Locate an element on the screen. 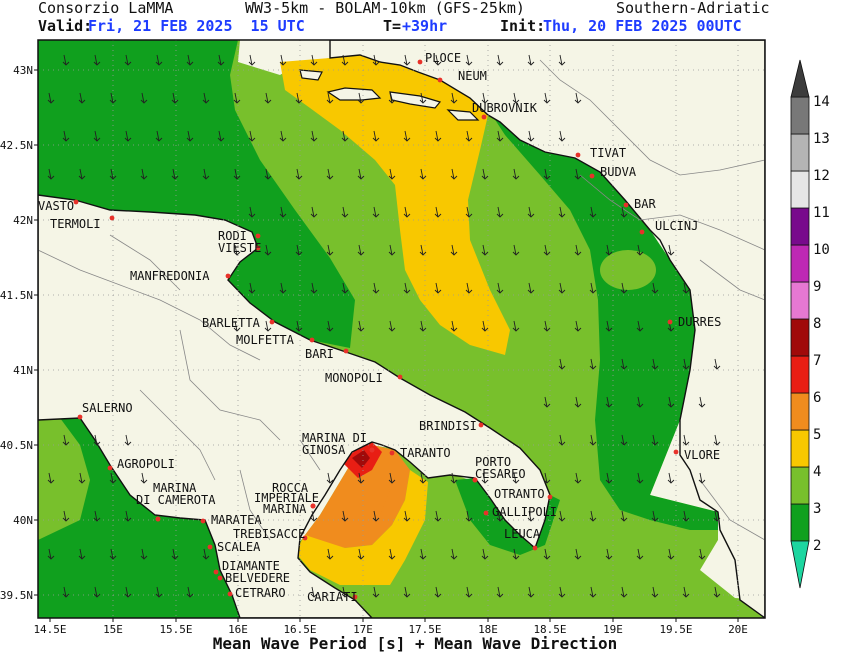 The image size is (850, 657). city-label: CESAREO is located at coordinates (500, 474).